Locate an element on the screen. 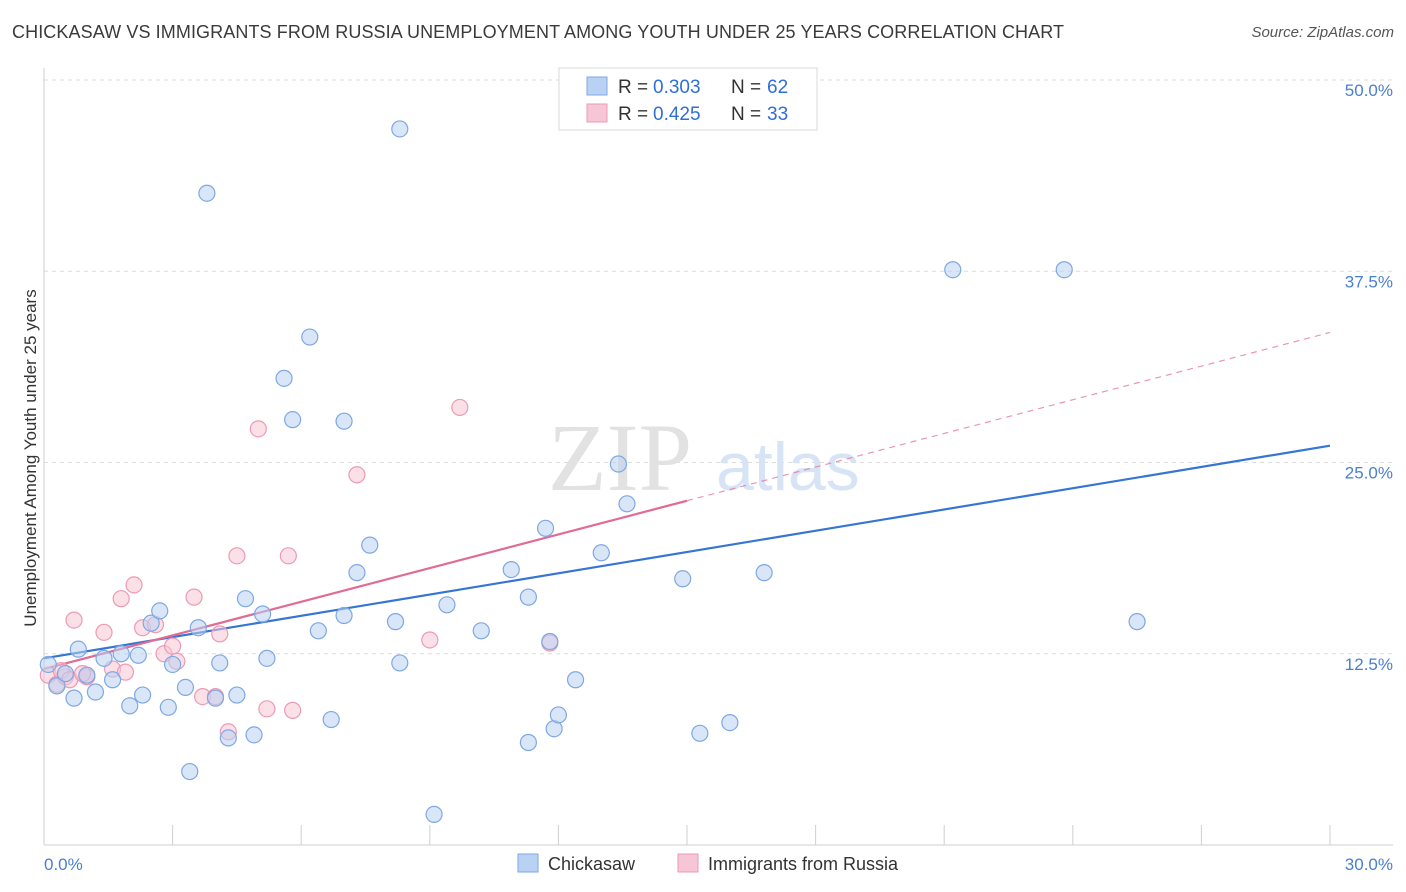  trend-line-russia is located at coordinates (365, 585).